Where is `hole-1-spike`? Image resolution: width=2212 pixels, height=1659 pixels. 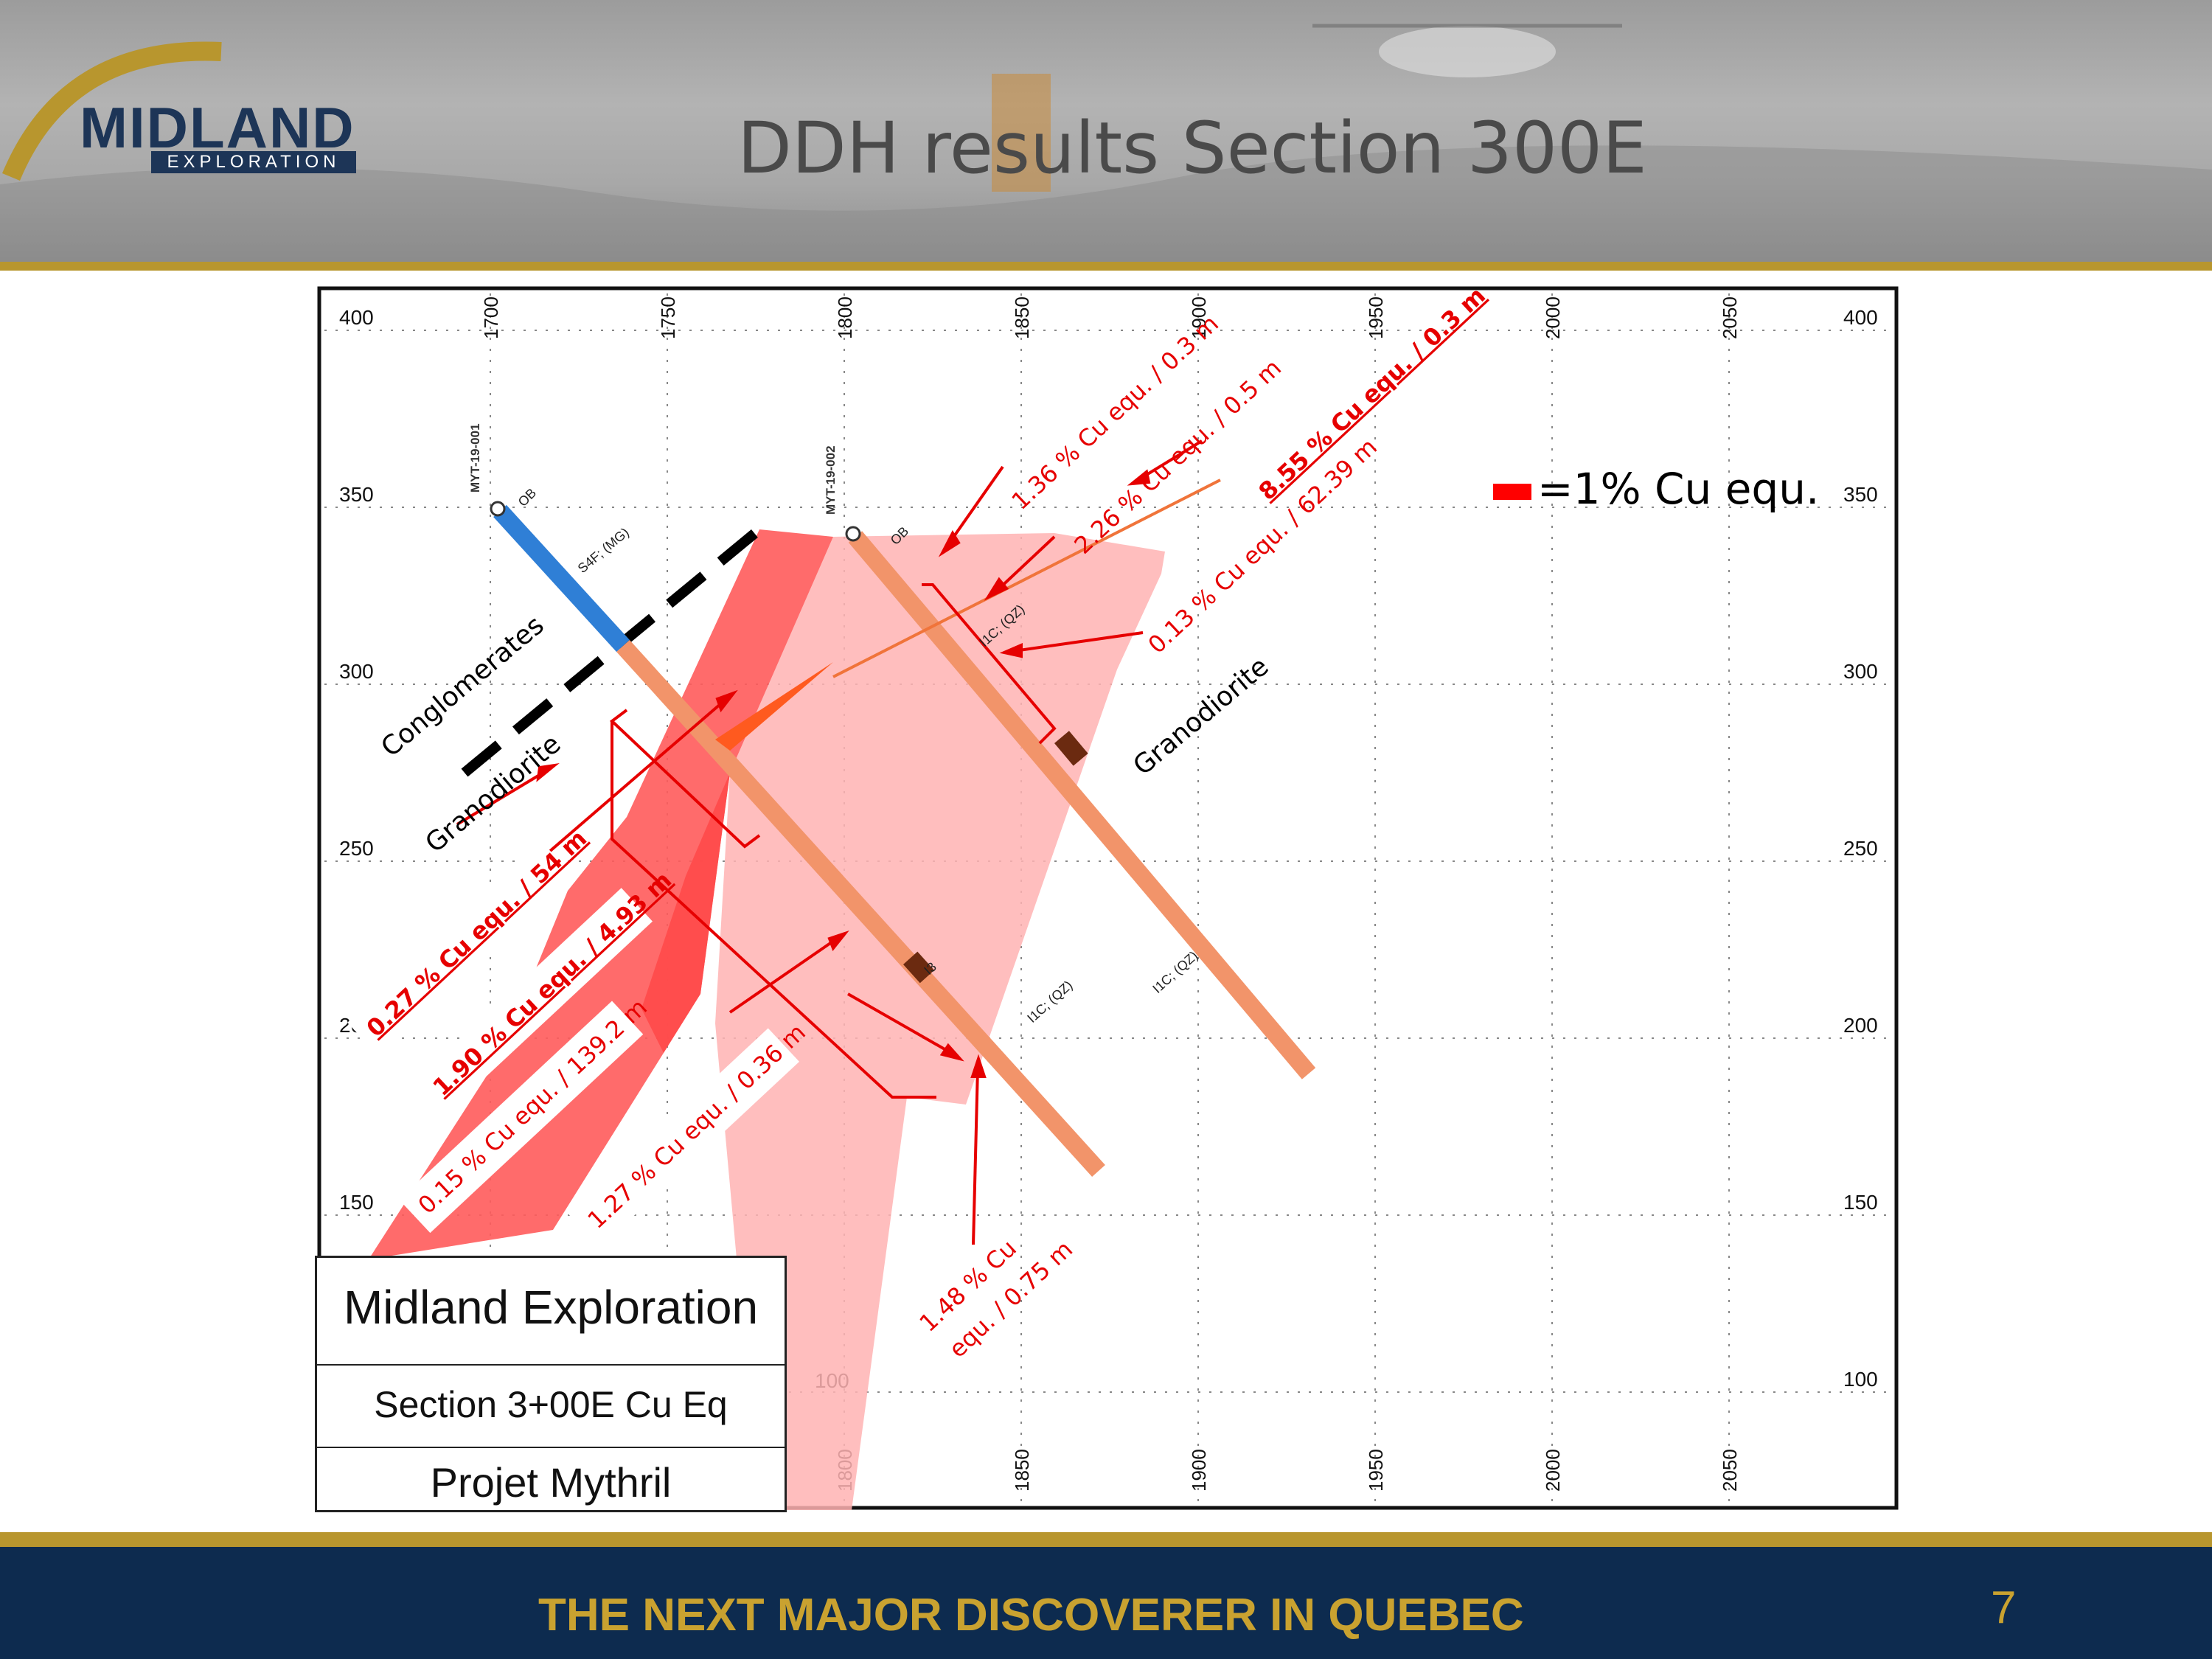 hole-1-spike is located at coordinates (774, 706).